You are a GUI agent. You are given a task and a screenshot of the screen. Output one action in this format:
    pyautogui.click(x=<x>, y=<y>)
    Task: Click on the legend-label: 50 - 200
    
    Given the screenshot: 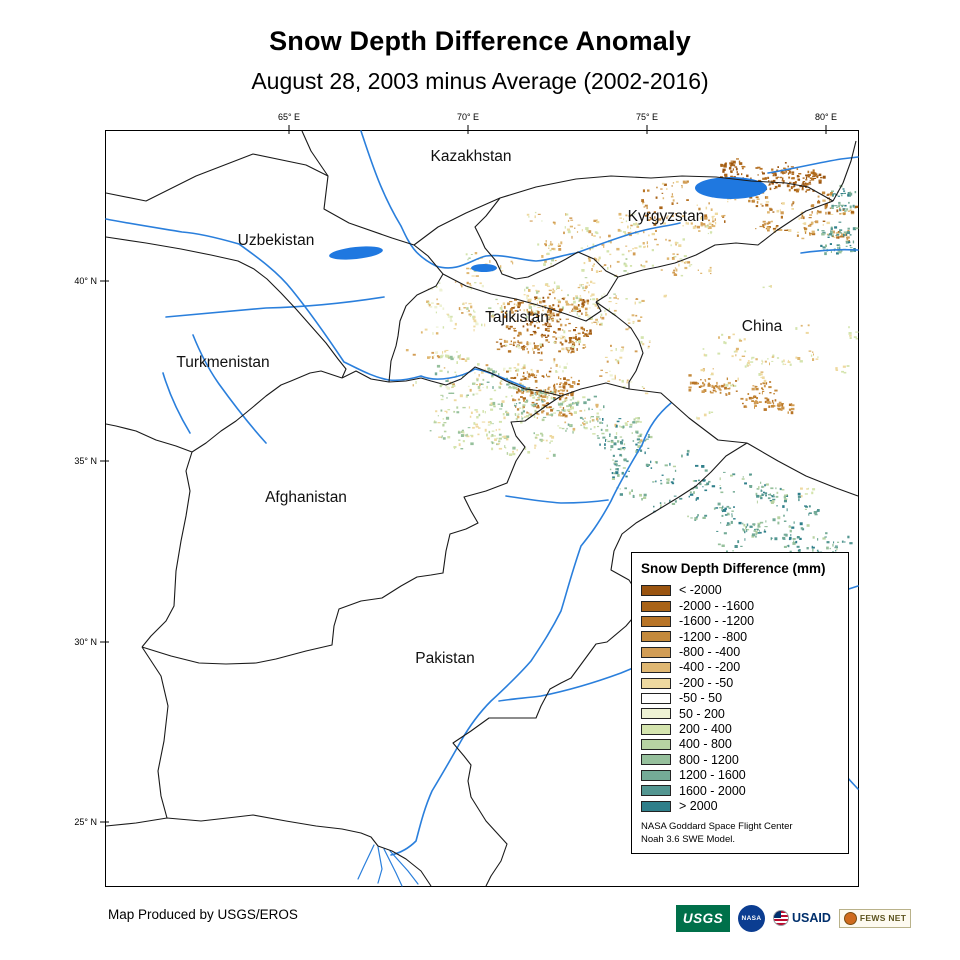 What is the action you would take?
    pyautogui.click(x=702, y=713)
    